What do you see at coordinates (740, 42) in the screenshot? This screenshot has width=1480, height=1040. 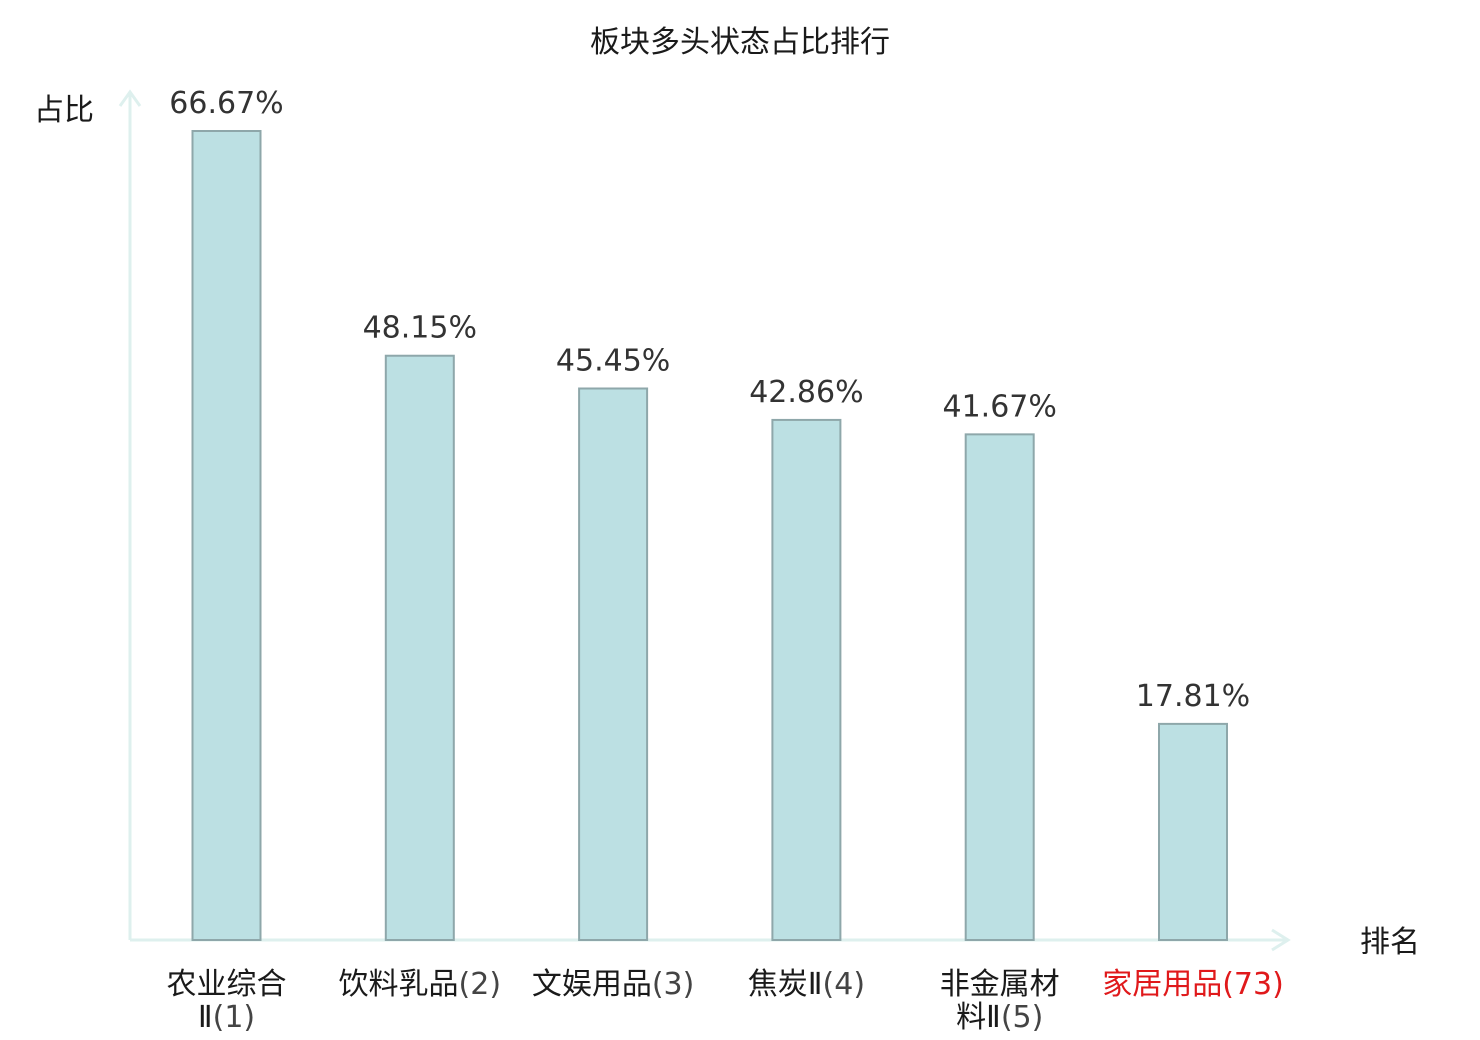 I see `chart-title: 板块多头状态占比排行` at bounding box center [740, 42].